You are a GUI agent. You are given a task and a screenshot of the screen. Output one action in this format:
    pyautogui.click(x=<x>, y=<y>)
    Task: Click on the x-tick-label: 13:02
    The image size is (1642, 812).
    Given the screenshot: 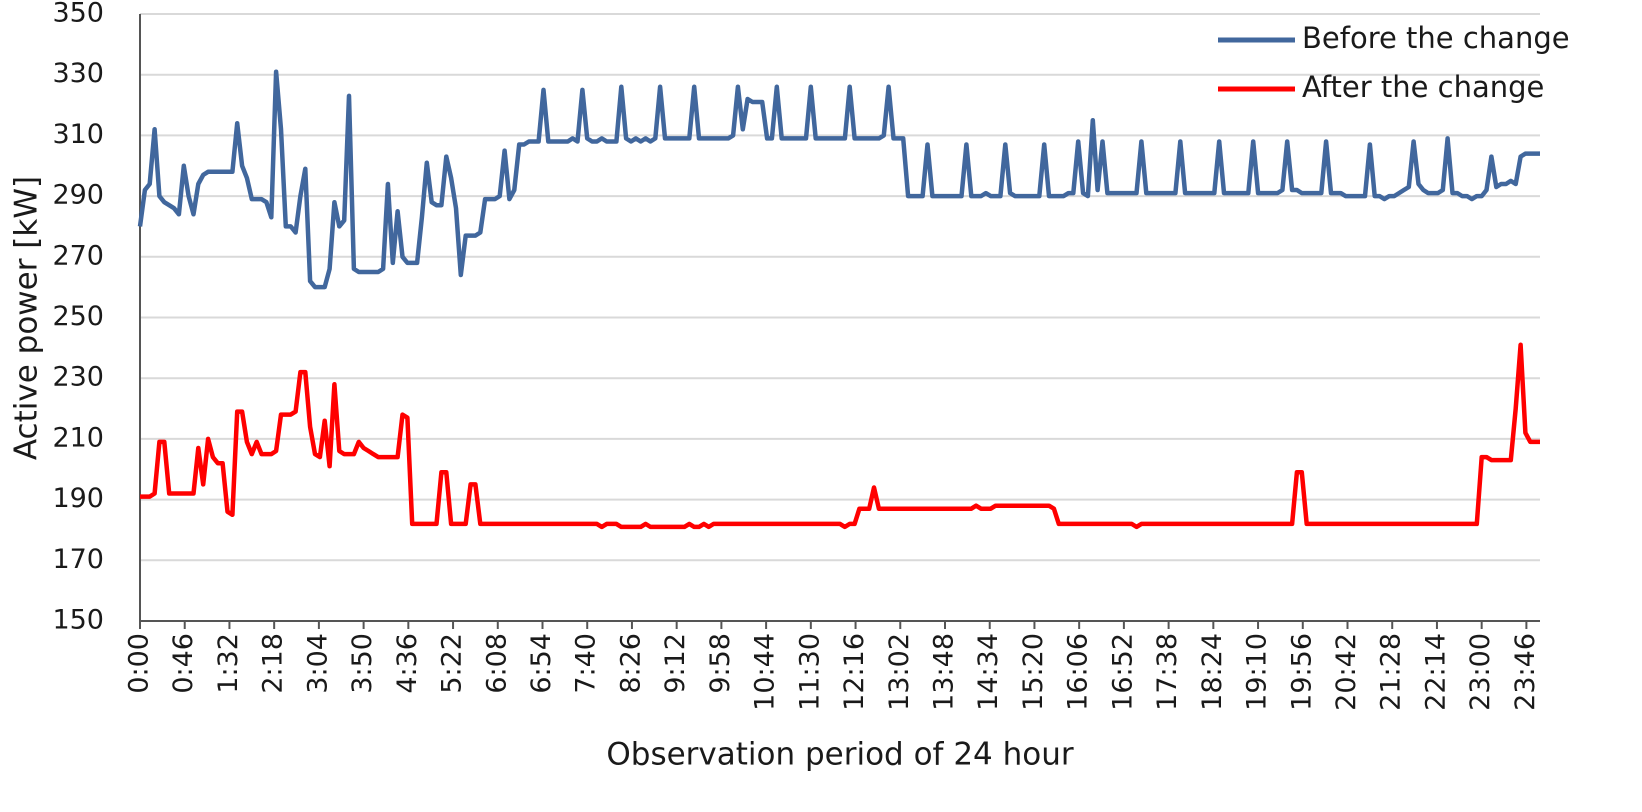 What is the action you would take?
    pyautogui.click(x=899, y=672)
    